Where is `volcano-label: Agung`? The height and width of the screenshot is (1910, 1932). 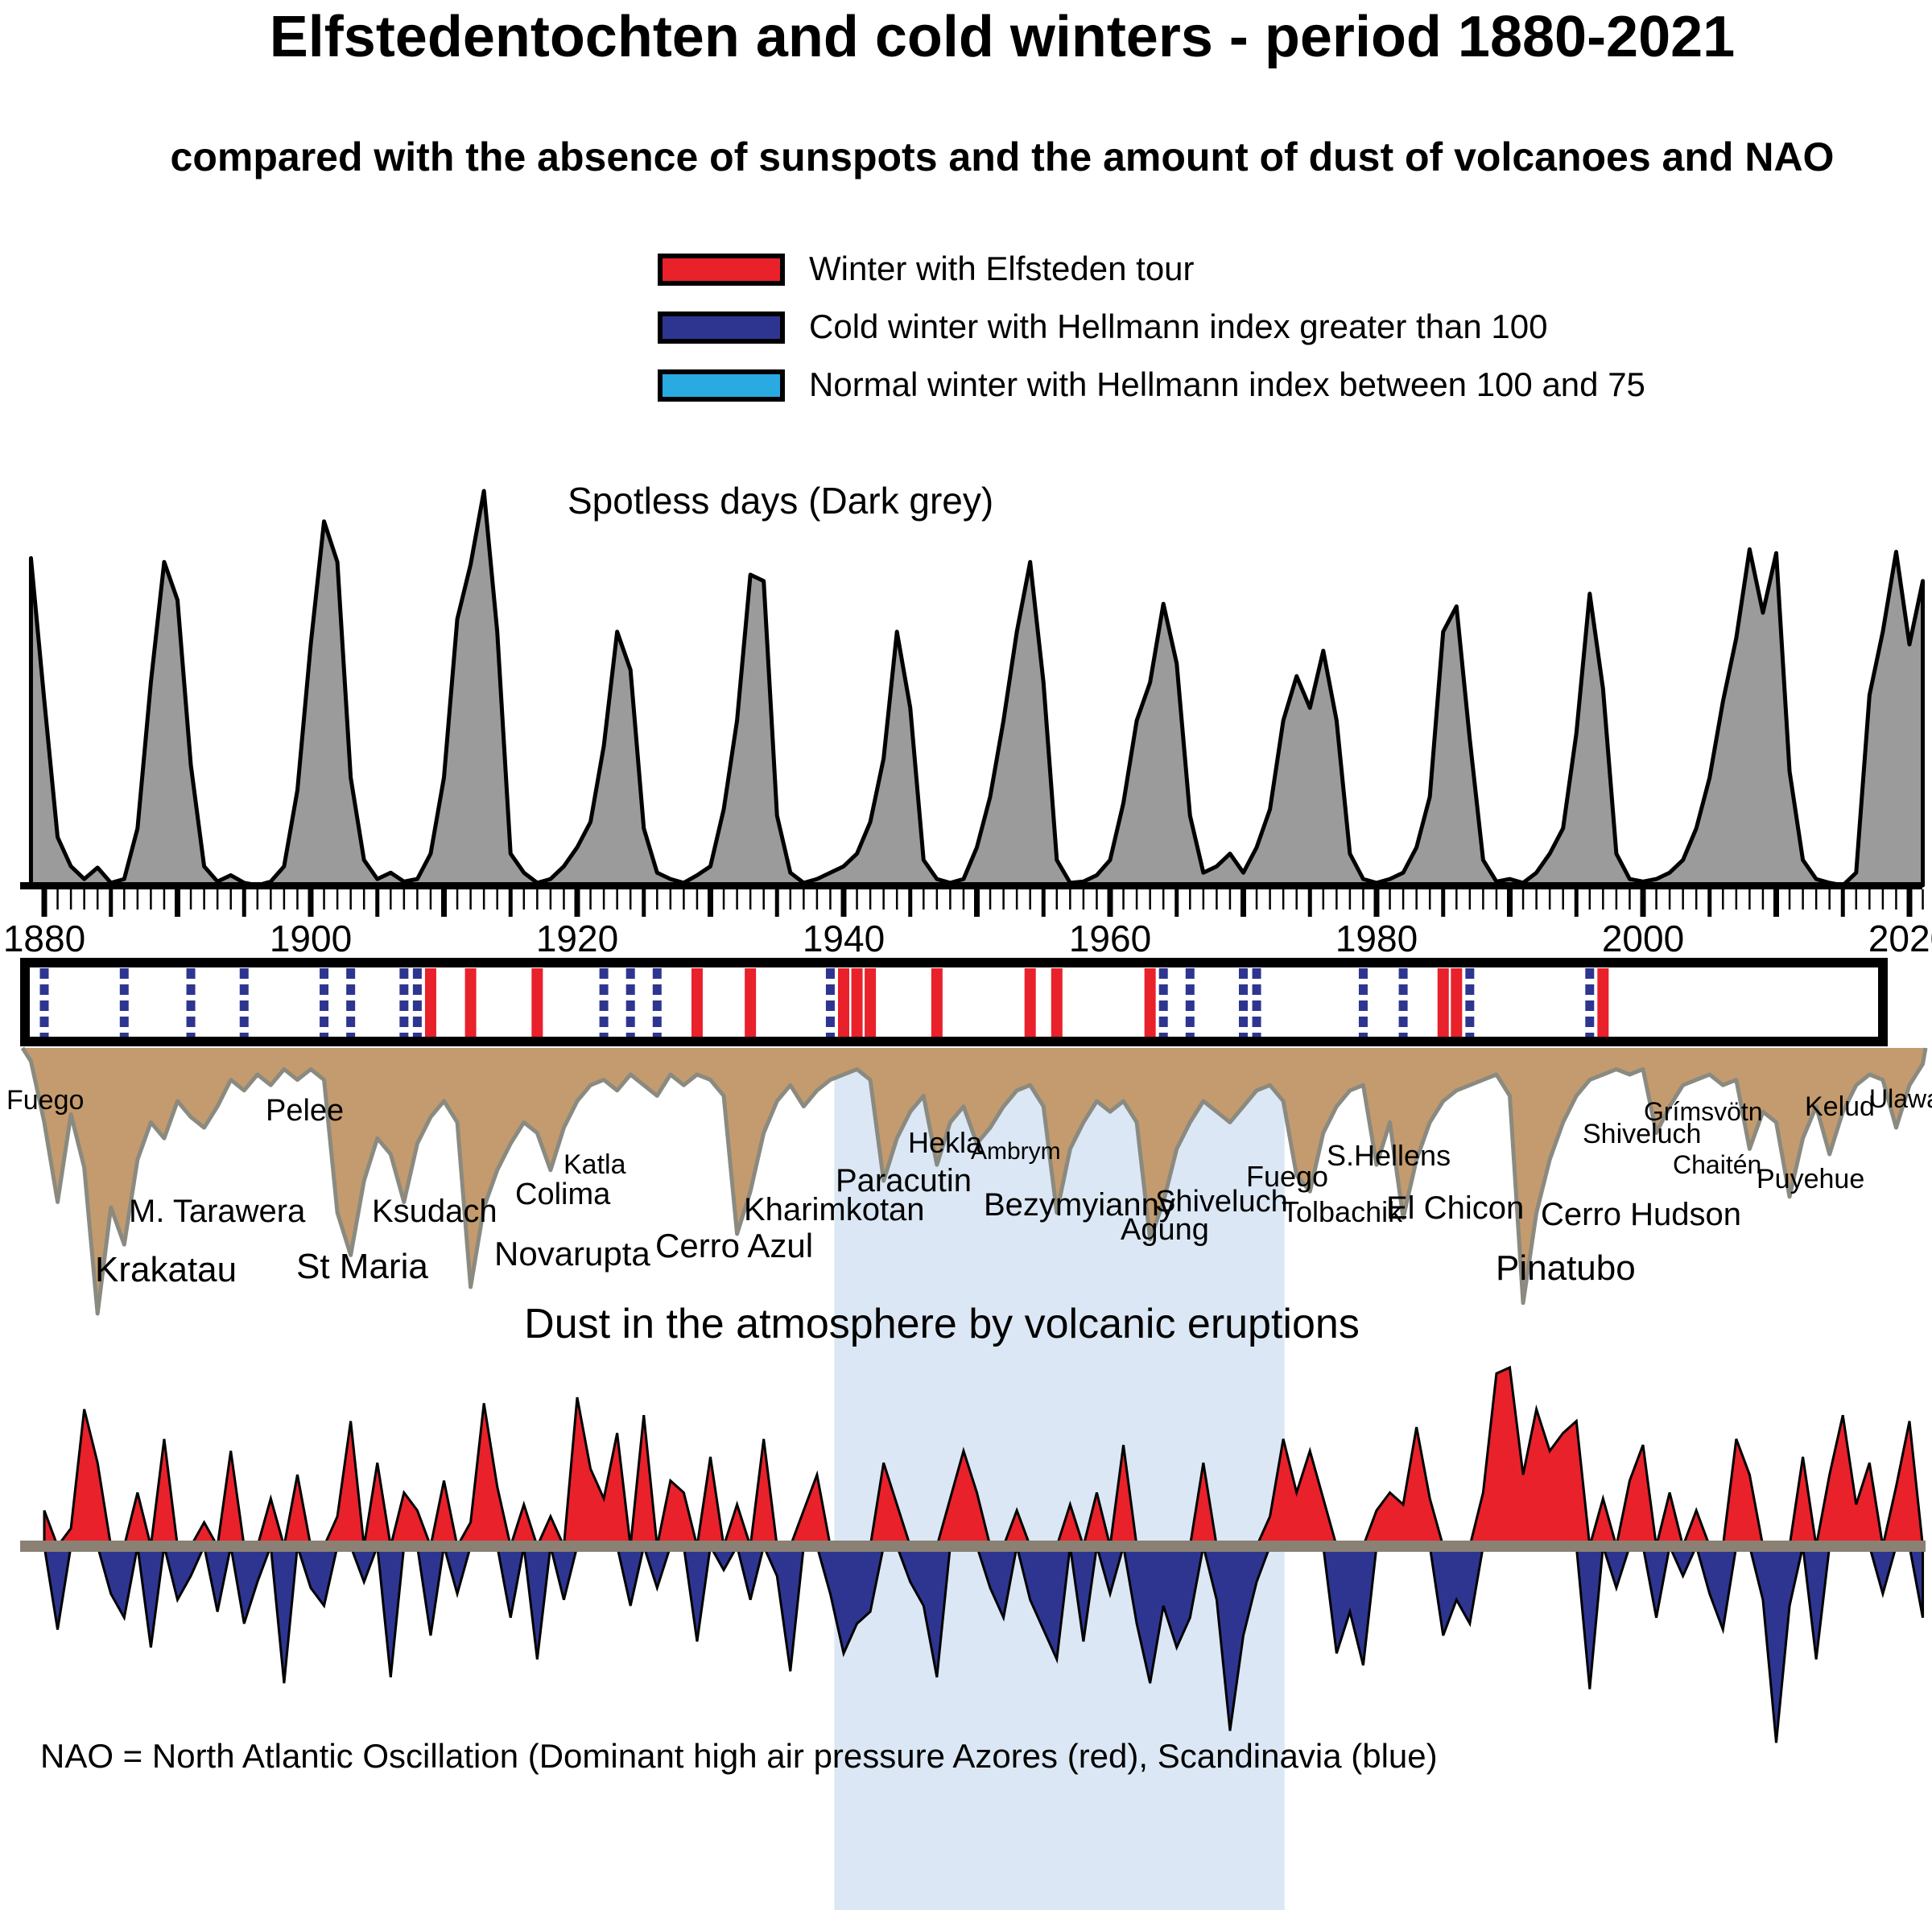
volcano-label: Agung is located at coordinates (1165, 1230).